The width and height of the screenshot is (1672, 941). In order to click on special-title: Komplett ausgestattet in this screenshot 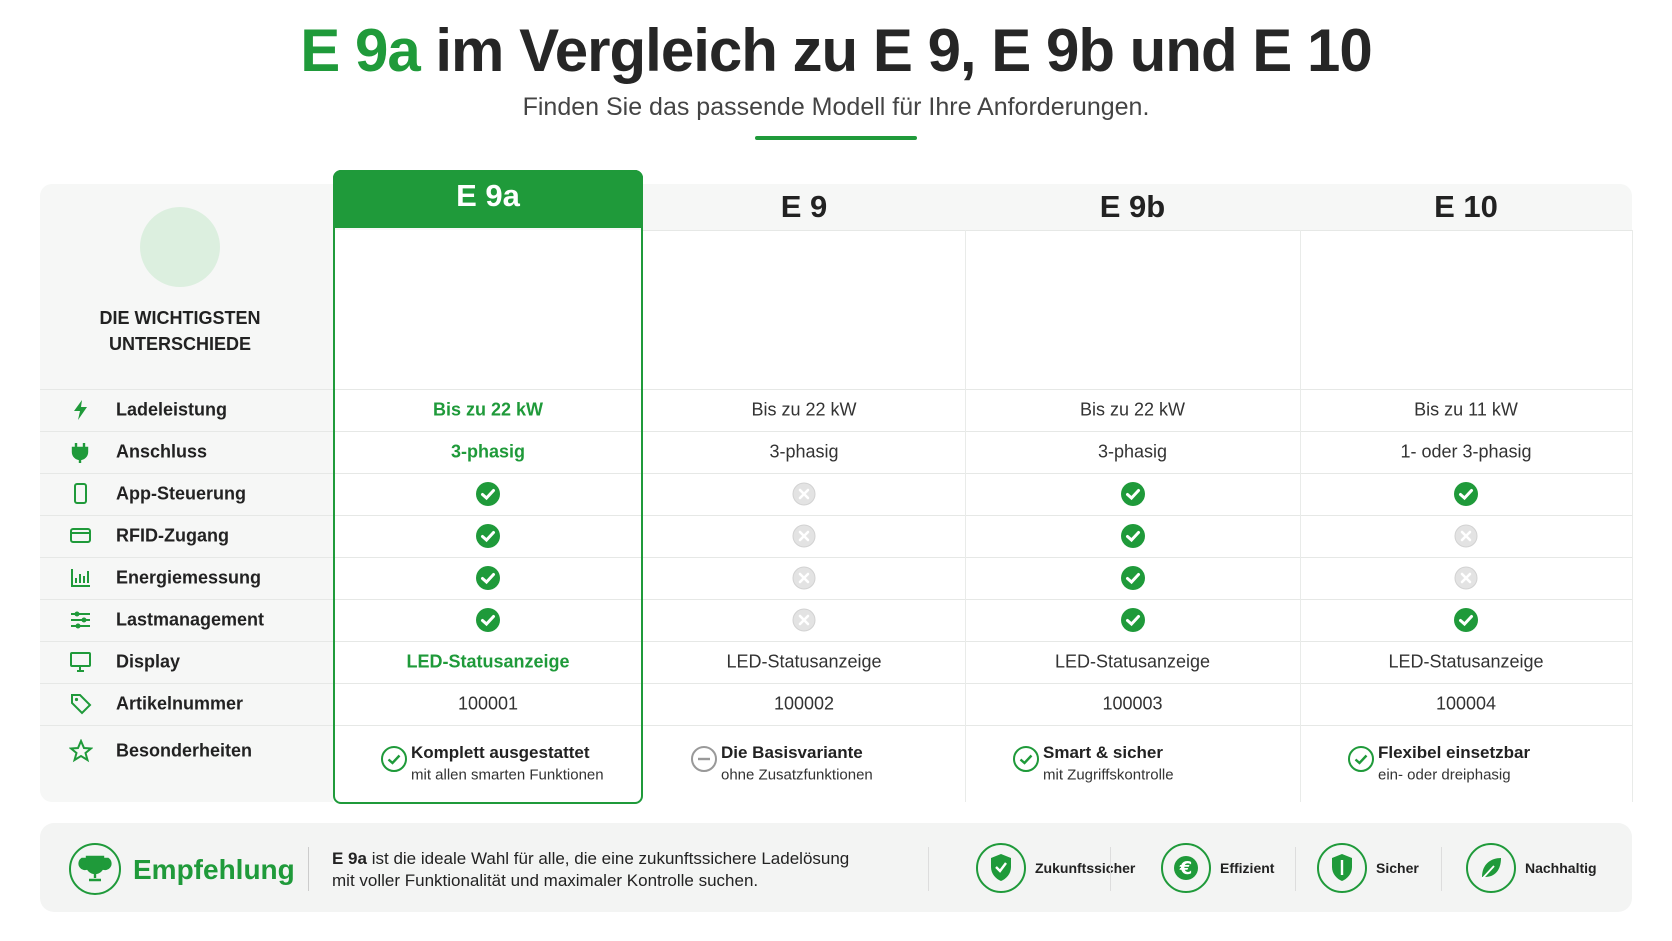, I will do `click(500, 752)`.